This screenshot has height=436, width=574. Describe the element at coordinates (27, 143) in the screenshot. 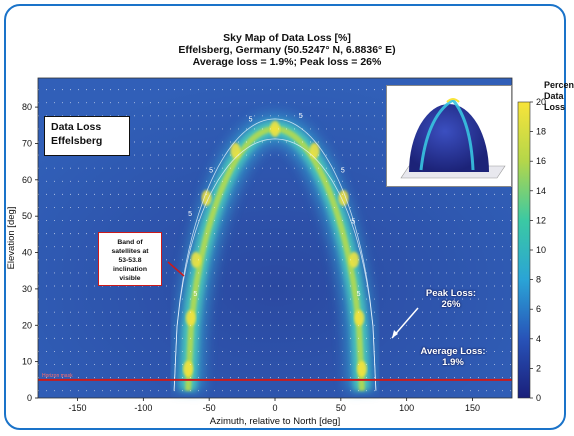

I see `y-tick-label: 70` at that location.